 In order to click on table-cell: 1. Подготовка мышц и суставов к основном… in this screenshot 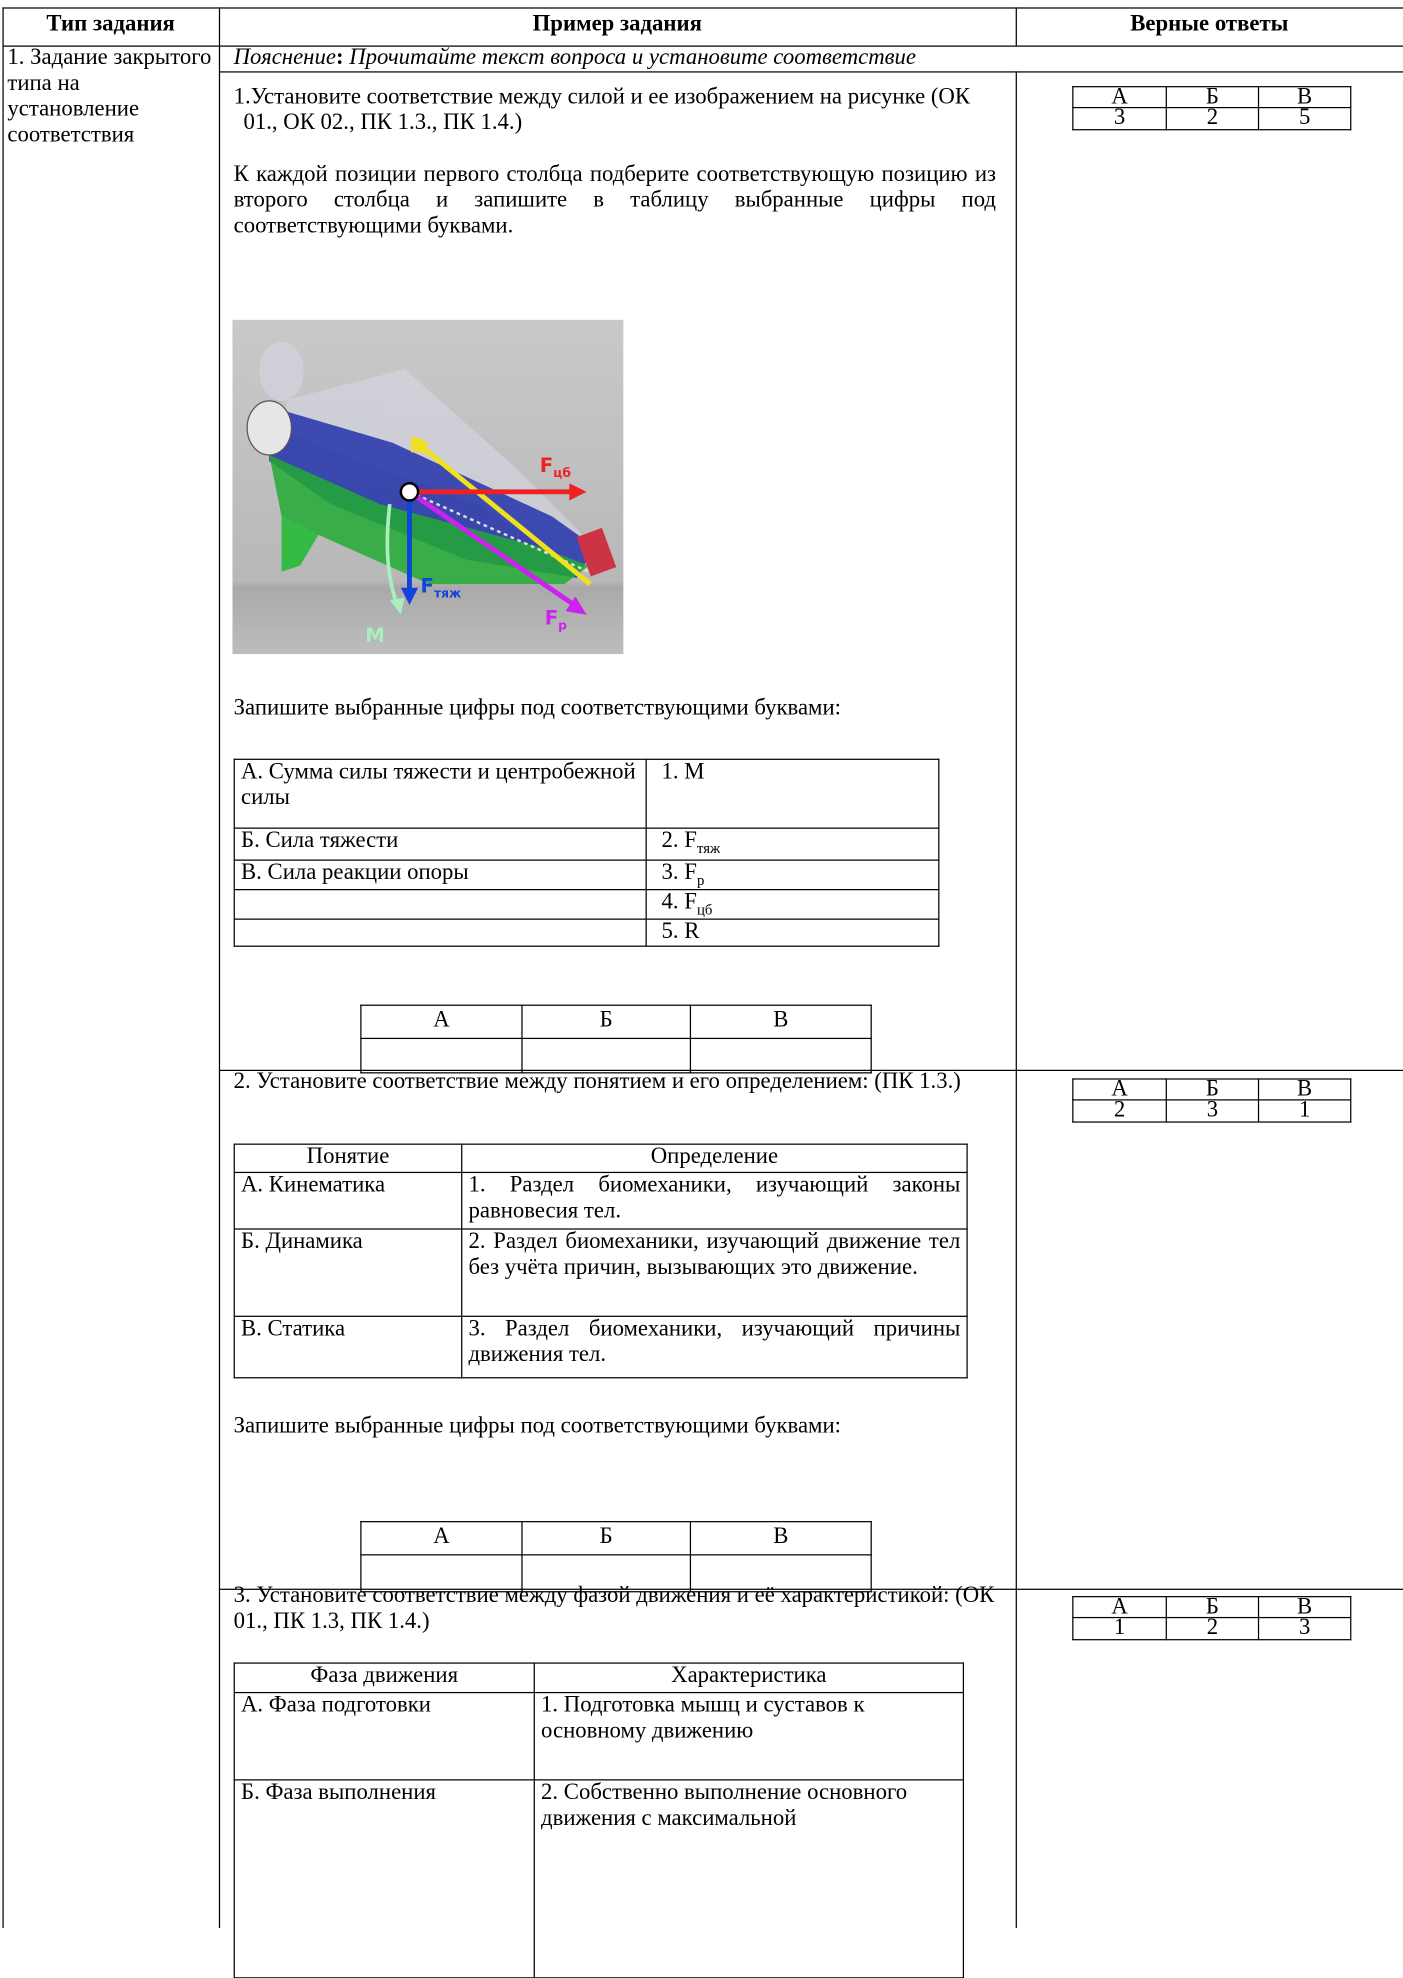, I will do `click(749, 1736)`.